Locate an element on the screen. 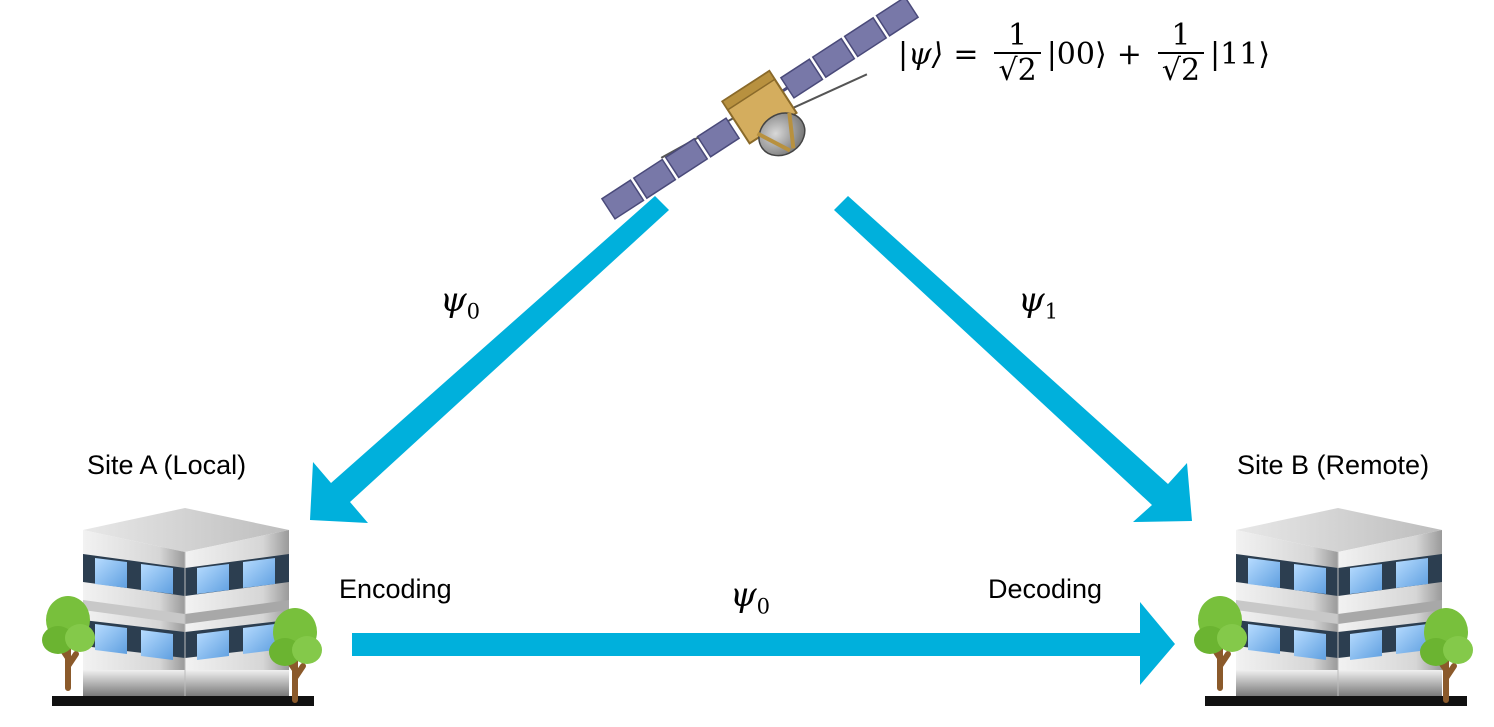  channel-label-bottom: ψ0 is located at coordinates (750, 596).